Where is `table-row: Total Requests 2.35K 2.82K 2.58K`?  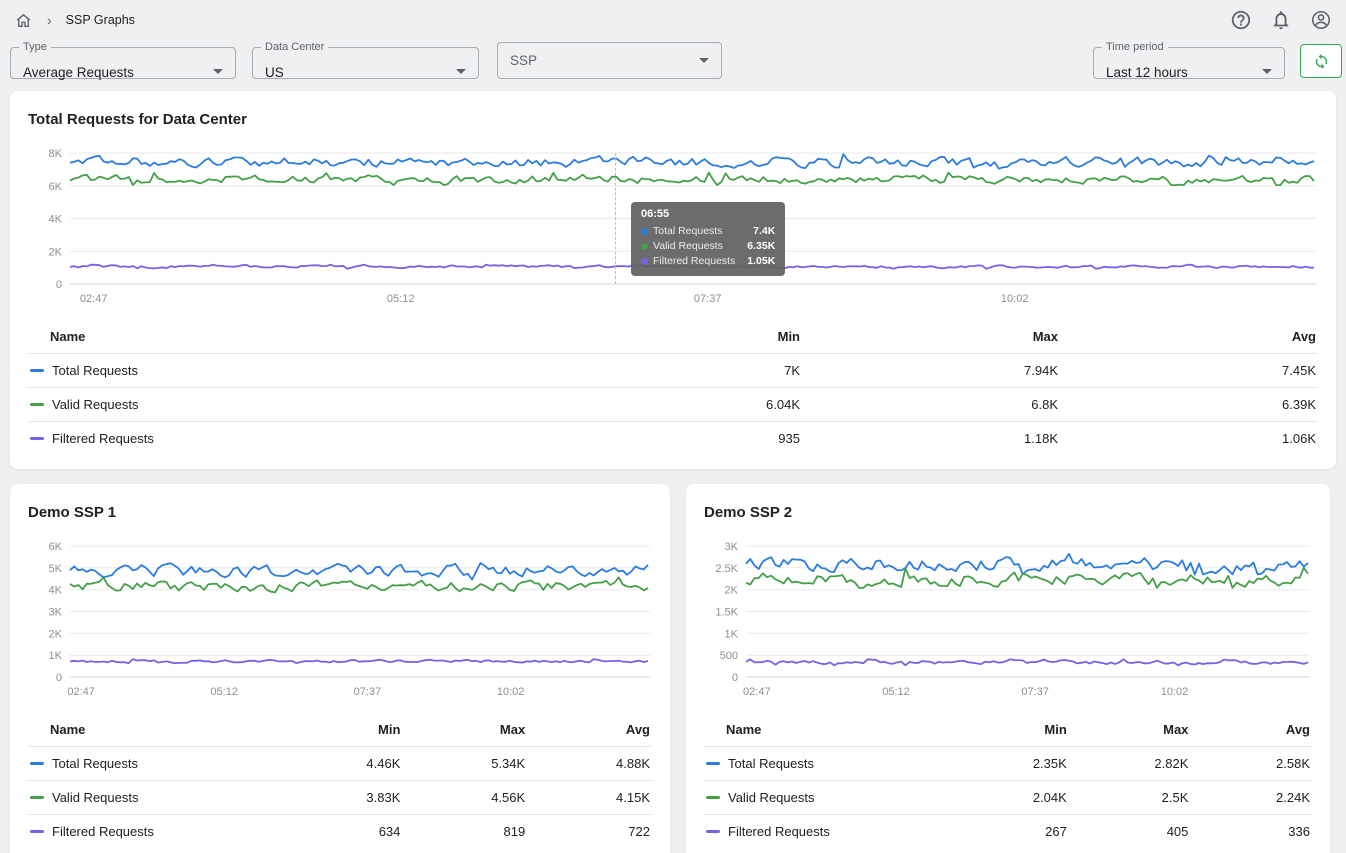
table-row: Total Requests 2.35K 2.82K 2.58K is located at coordinates (1008, 763).